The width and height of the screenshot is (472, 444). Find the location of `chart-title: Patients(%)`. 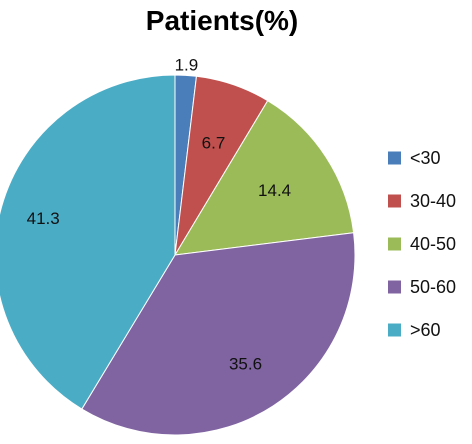

chart-title: Patients(%) is located at coordinates (222, 20).